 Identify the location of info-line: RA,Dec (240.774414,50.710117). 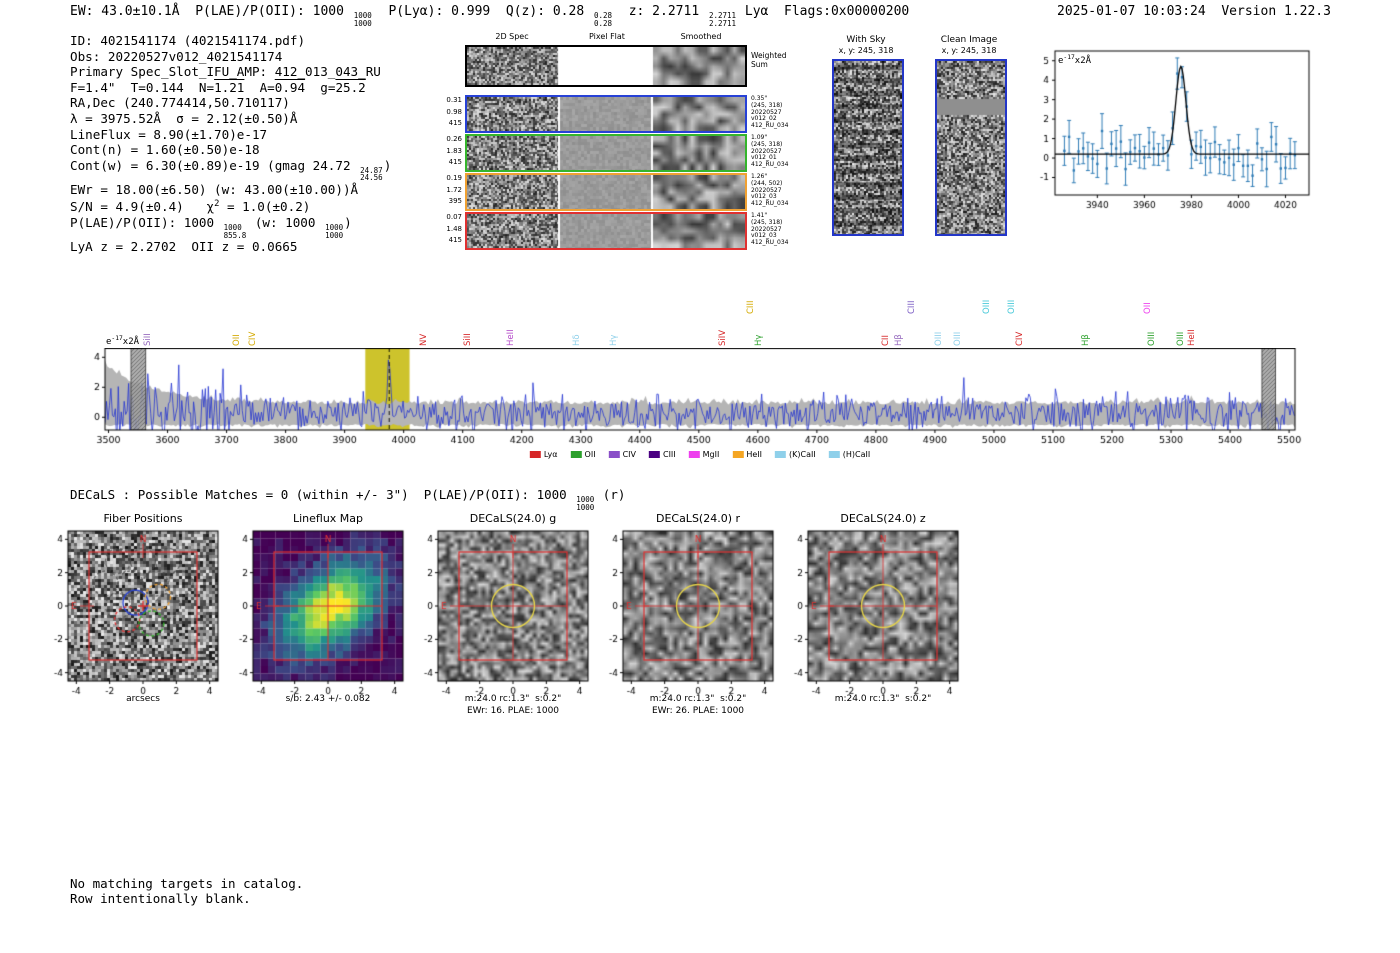
(180, 103).